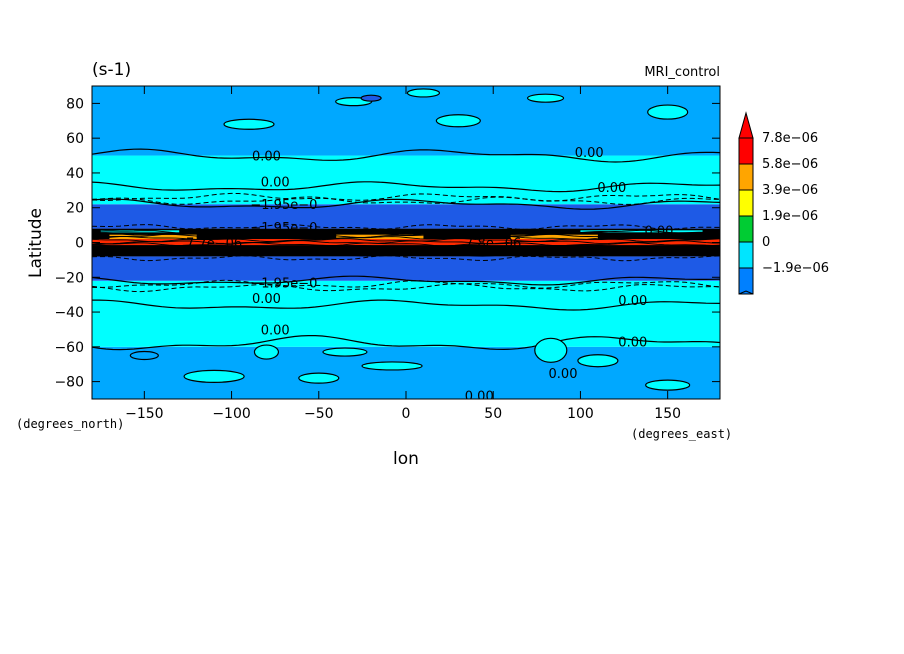  What do you see at coordinates (790, 164) in the screenshot?
I see `colorbar-label: 5.8e−06` at bounding box center [790, 164].